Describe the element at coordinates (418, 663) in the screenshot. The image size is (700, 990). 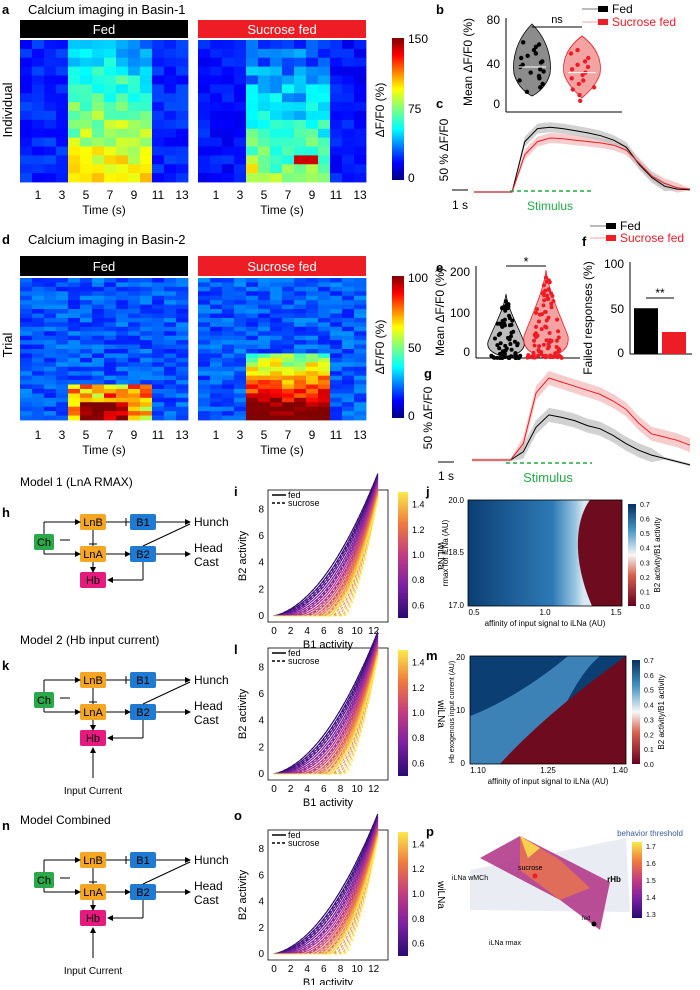
I see `curve-cbar-tick: 1.4` at that location.